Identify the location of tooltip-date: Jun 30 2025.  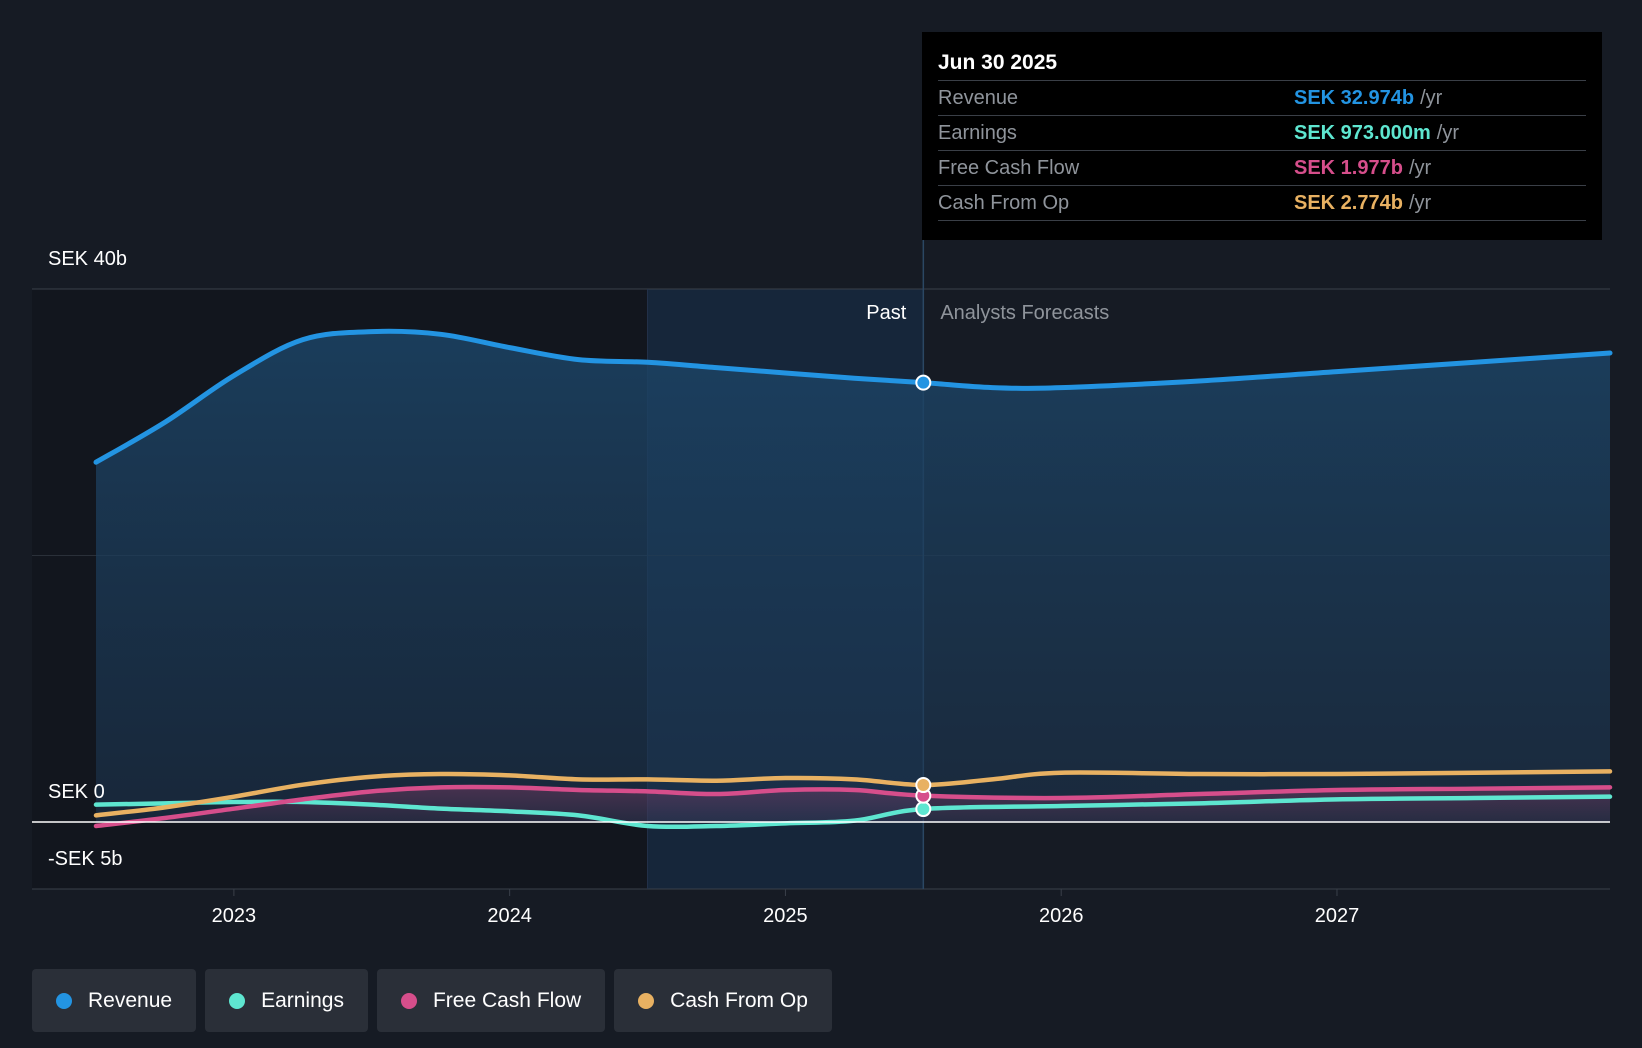
(998, 62).